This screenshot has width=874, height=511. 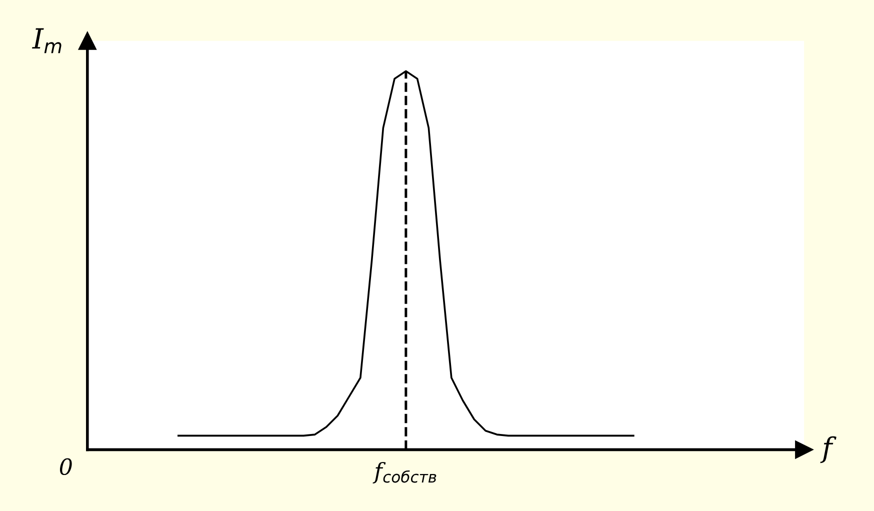 What do you see at coordinates (66, 467) in the screenshot?
I see `text: 0` at bounding box center [66, 467].